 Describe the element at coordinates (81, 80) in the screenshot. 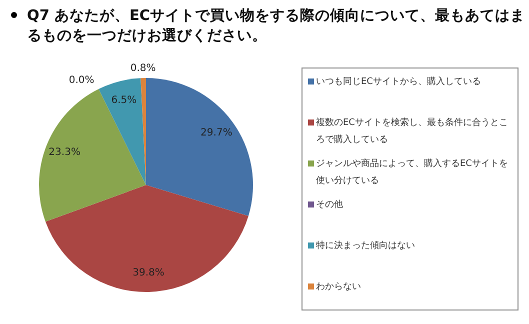

I see `text: 0.0%` at that location.